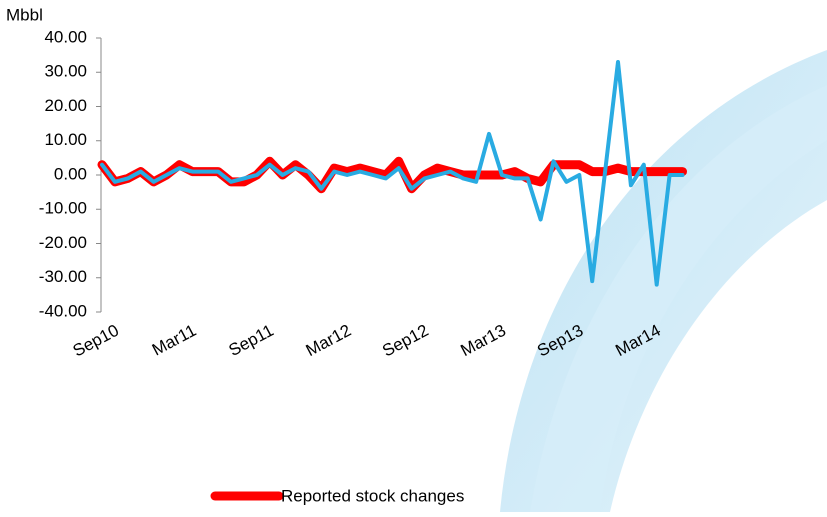  I want to click on y-tick-label: 0.00, so click(70, 173).